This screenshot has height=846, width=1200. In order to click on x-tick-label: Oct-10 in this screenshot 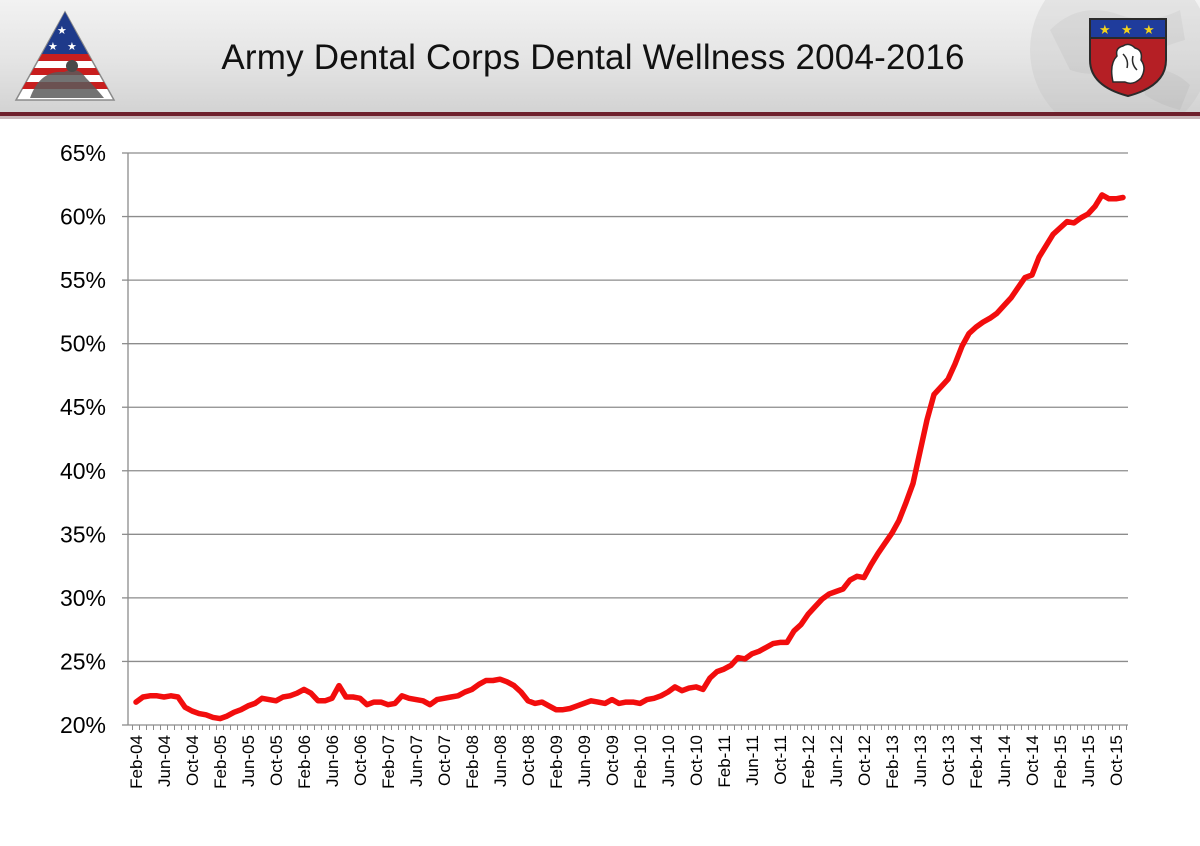, I will do `click(696, 760)`.